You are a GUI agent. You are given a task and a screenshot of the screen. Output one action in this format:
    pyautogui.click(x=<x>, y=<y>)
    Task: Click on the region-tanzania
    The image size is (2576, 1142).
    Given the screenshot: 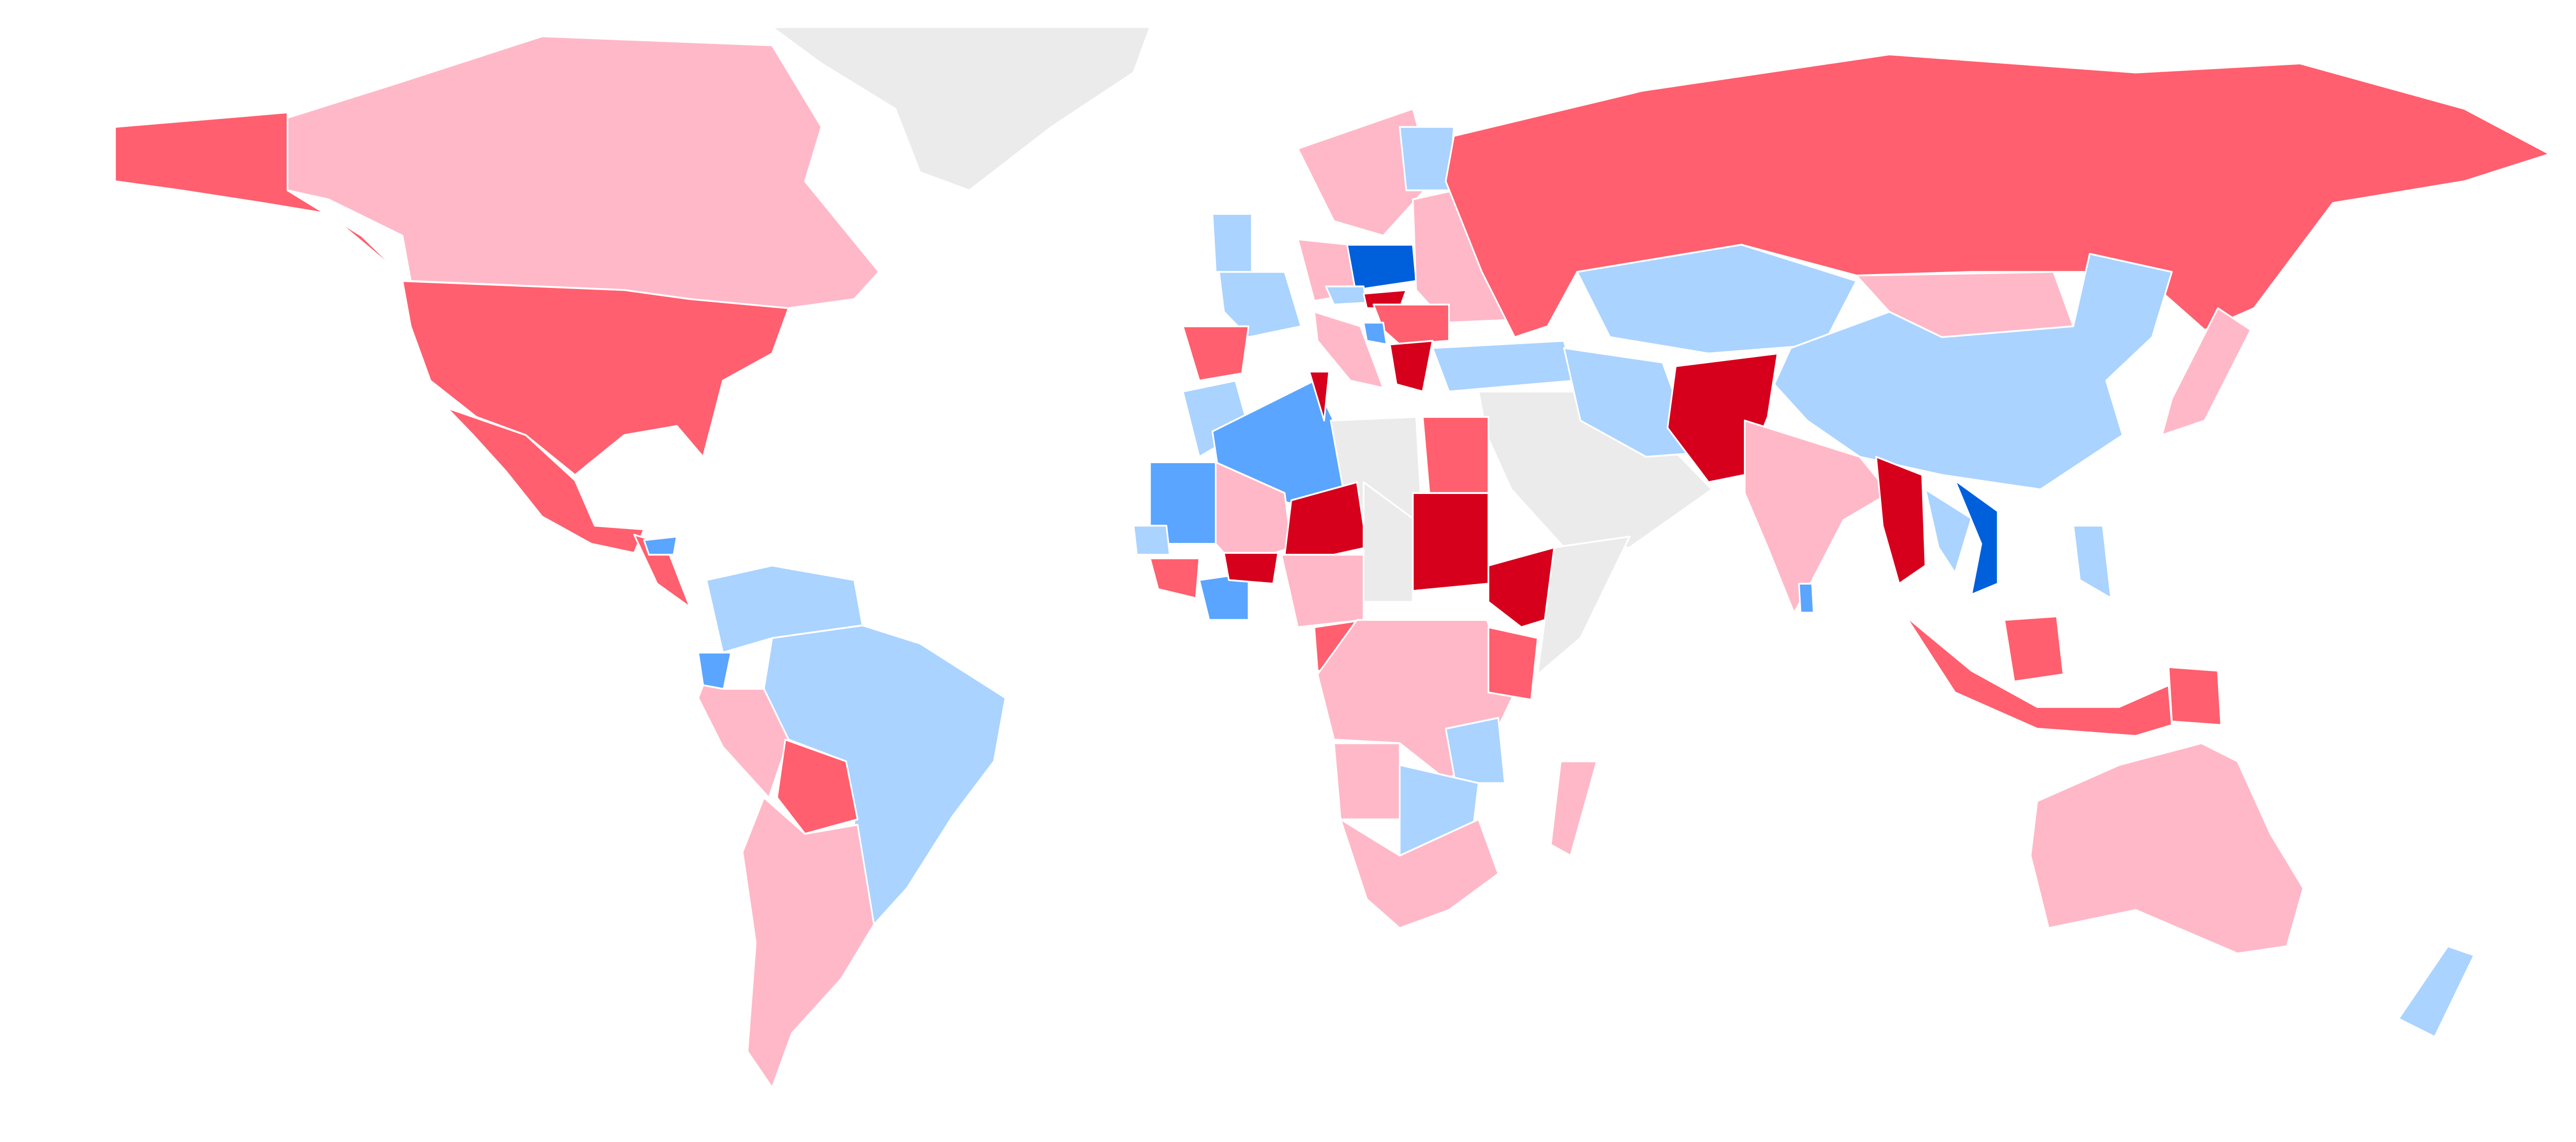 What is the action you would take?
    pyautogui.click(x=1475, y=750)
    